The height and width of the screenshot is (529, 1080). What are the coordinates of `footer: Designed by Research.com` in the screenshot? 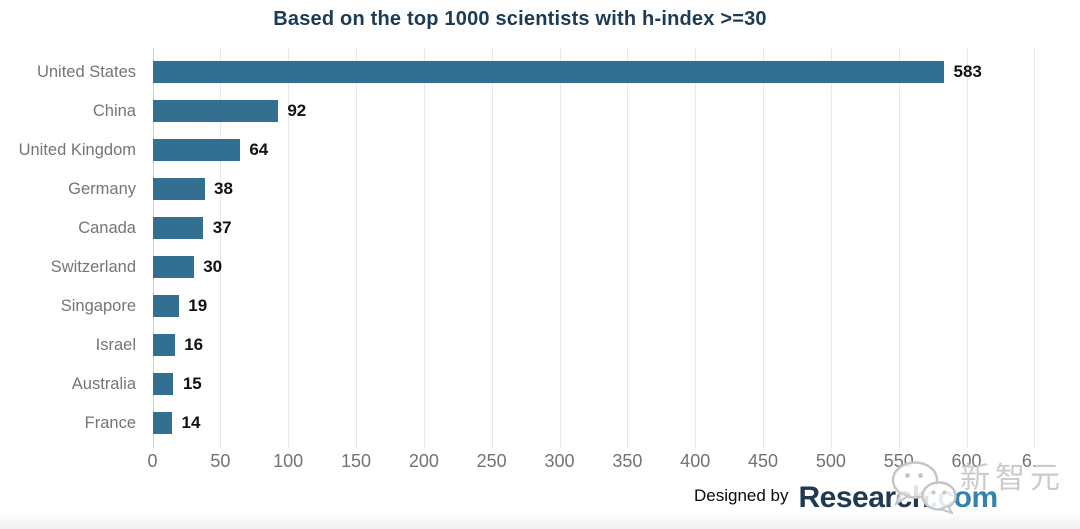 It's located at (846, 498).